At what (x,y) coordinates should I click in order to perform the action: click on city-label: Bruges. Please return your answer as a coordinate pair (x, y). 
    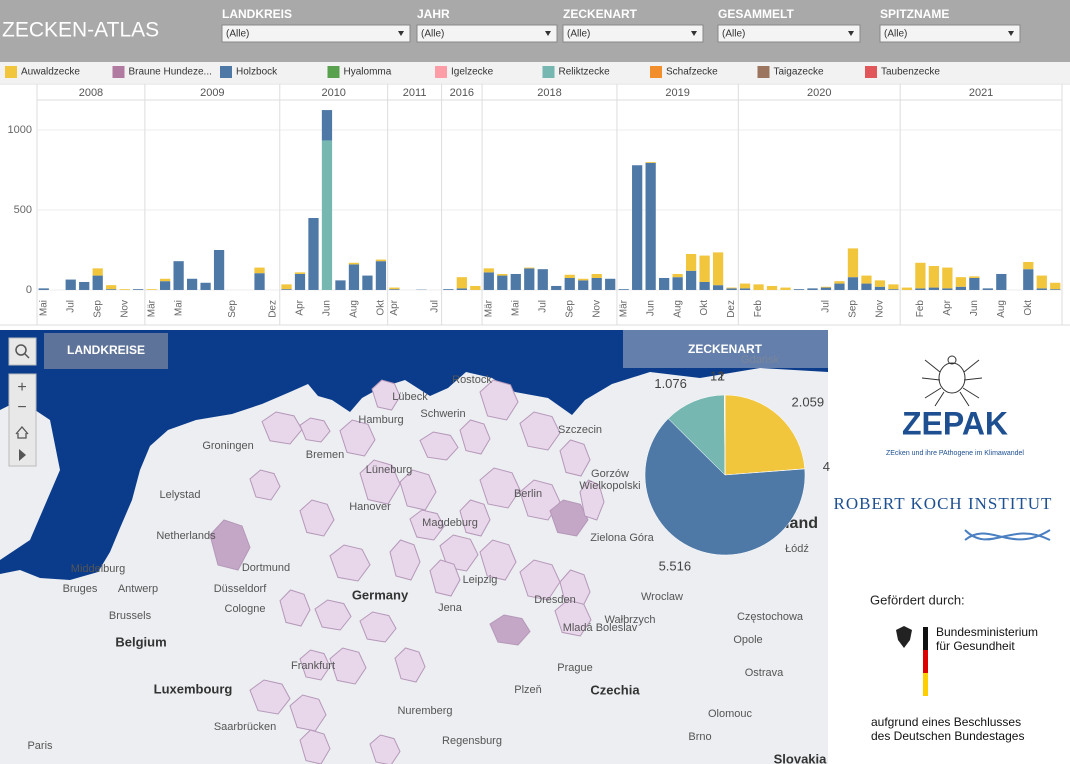
    Looking at the image, I should click on (80, 589).